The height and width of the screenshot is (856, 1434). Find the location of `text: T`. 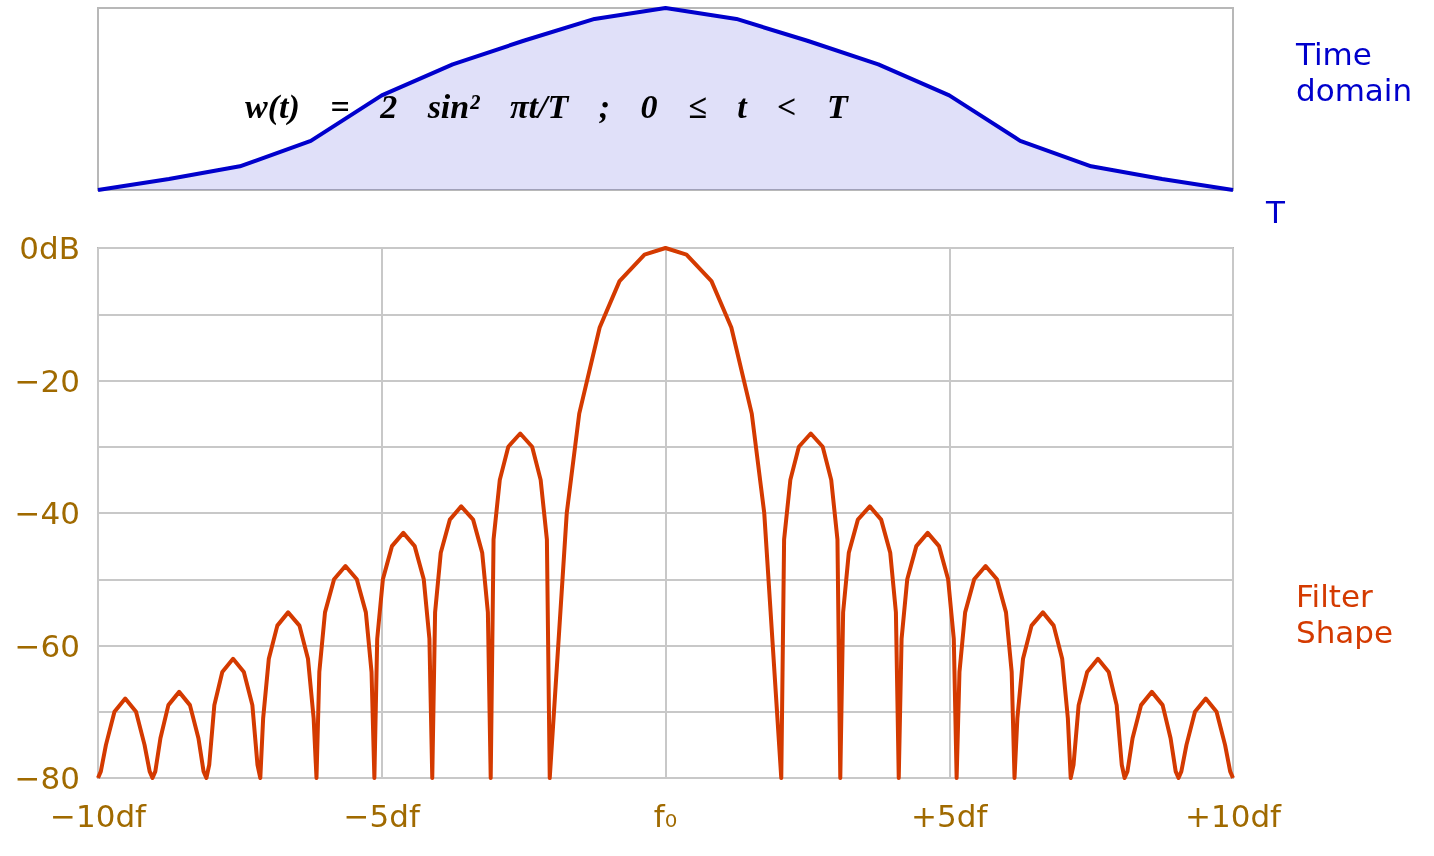

text: T is located at coordinates (1275, 212).